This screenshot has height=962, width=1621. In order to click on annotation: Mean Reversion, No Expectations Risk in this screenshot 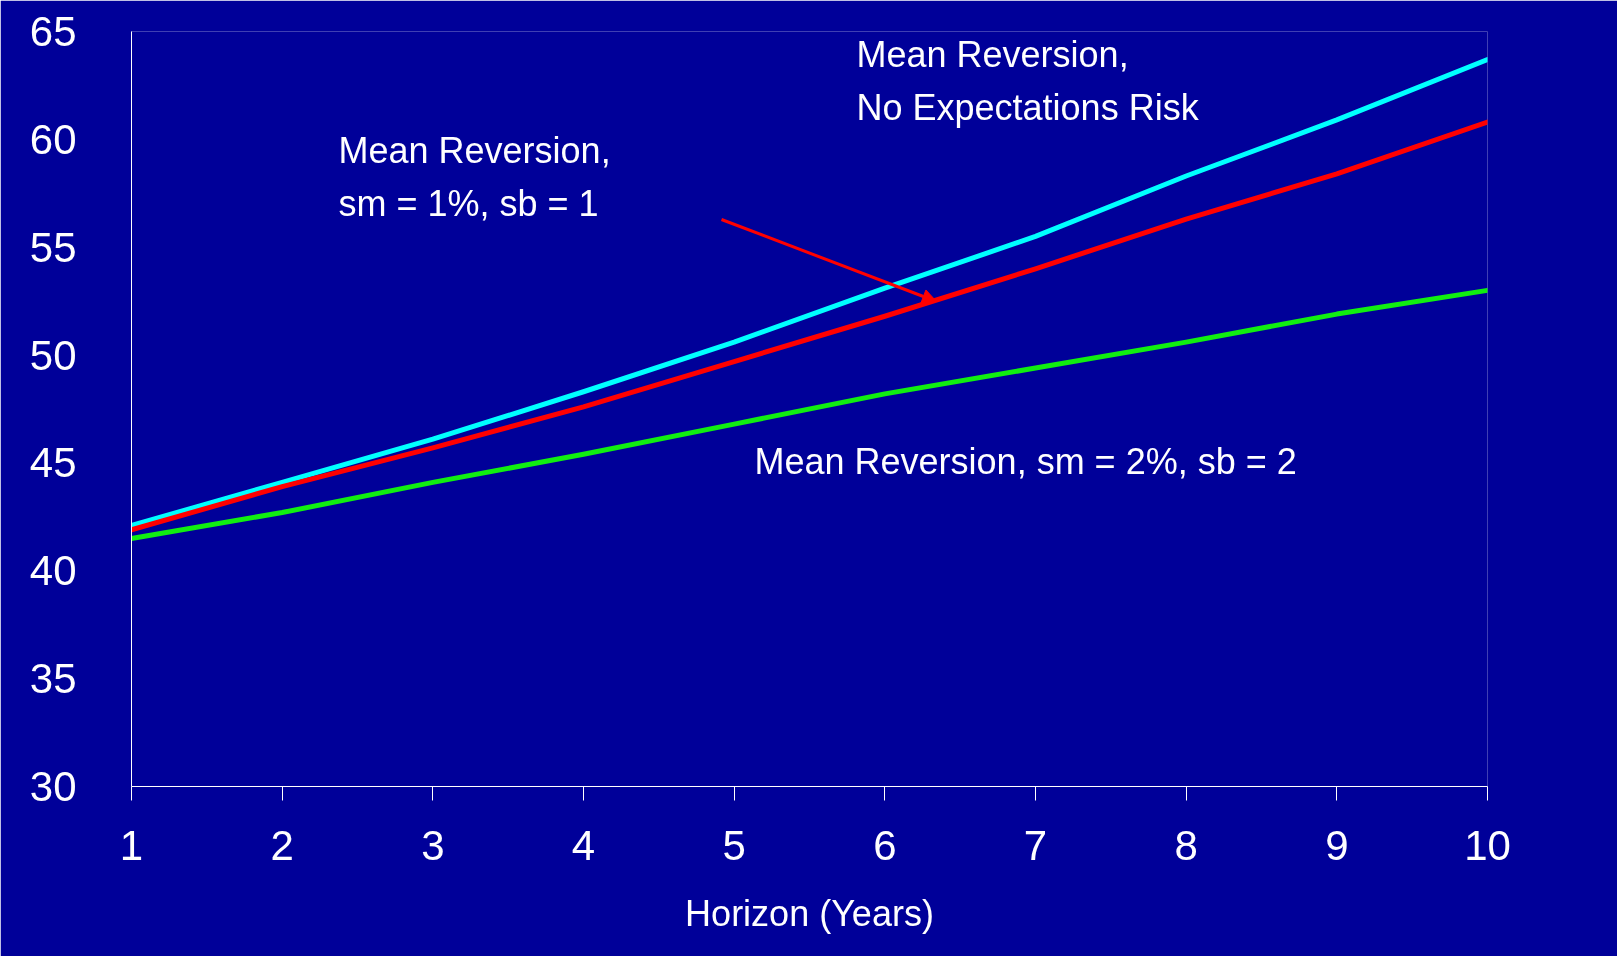, I will do `click(1028, 80)`.